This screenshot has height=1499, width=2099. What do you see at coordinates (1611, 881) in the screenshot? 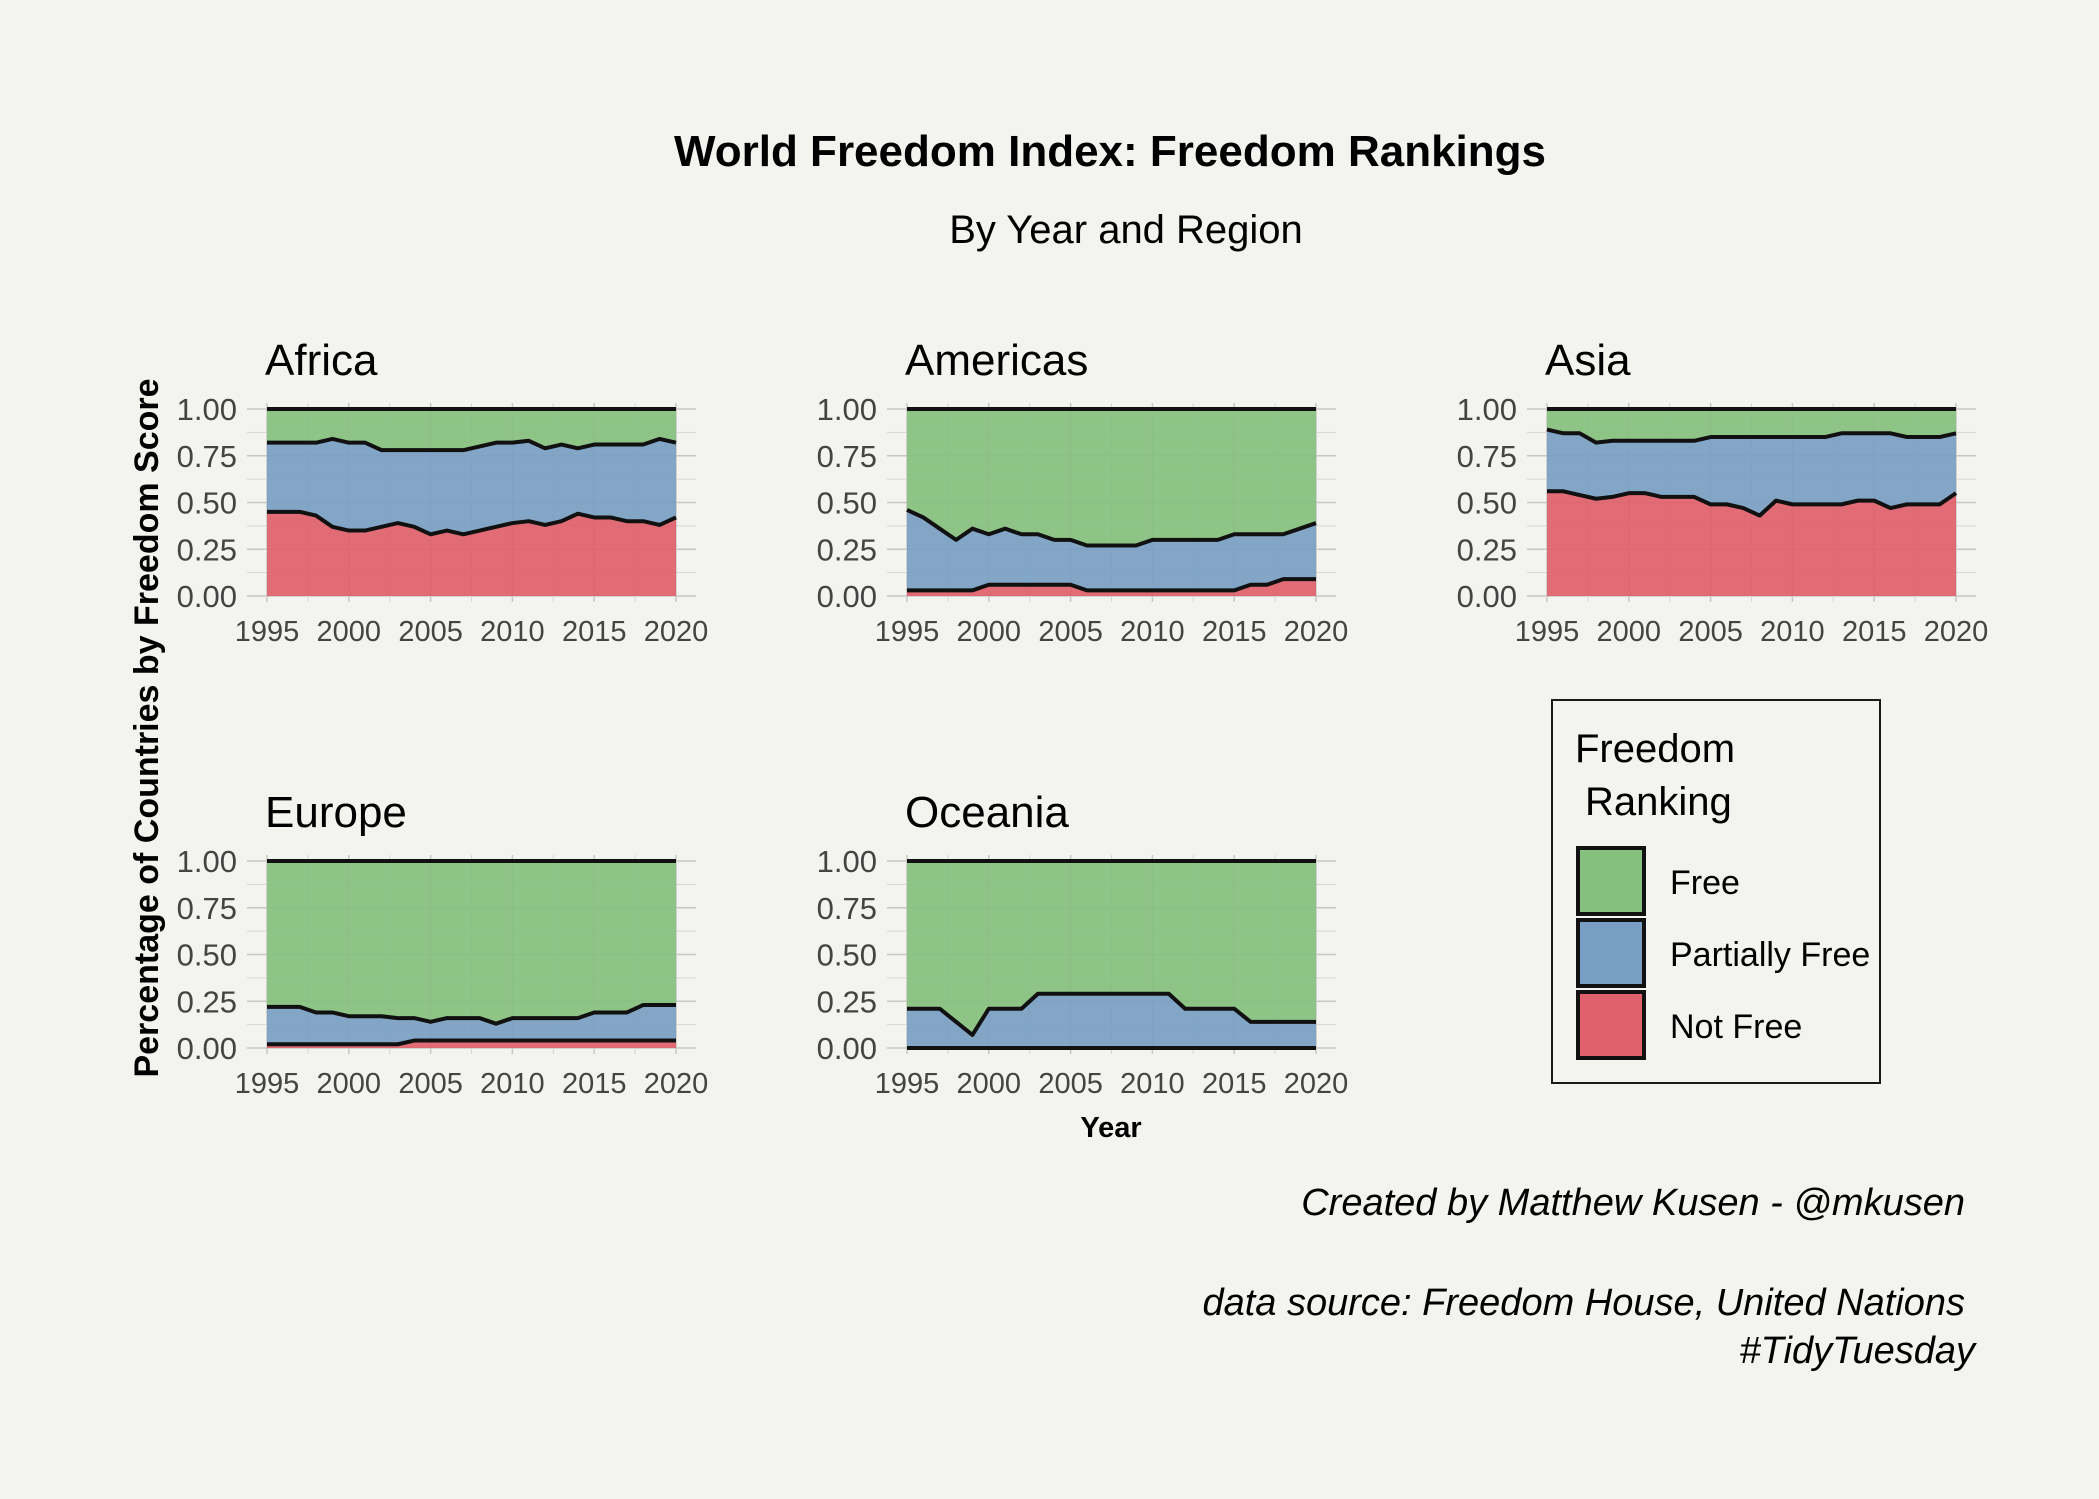
I see `legend-key-free` at bounding box center [1611, 881].